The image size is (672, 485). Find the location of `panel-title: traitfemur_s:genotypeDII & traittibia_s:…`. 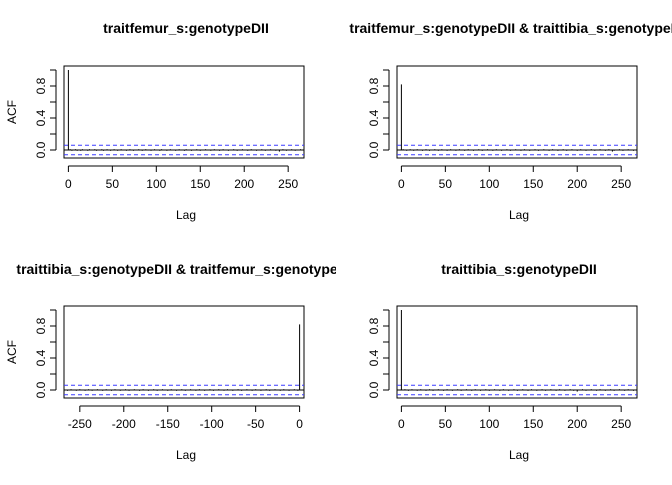

panel-title: traitfemur_s:genotypeDII & traittibia_s:… is located at coordinates (510, 28).